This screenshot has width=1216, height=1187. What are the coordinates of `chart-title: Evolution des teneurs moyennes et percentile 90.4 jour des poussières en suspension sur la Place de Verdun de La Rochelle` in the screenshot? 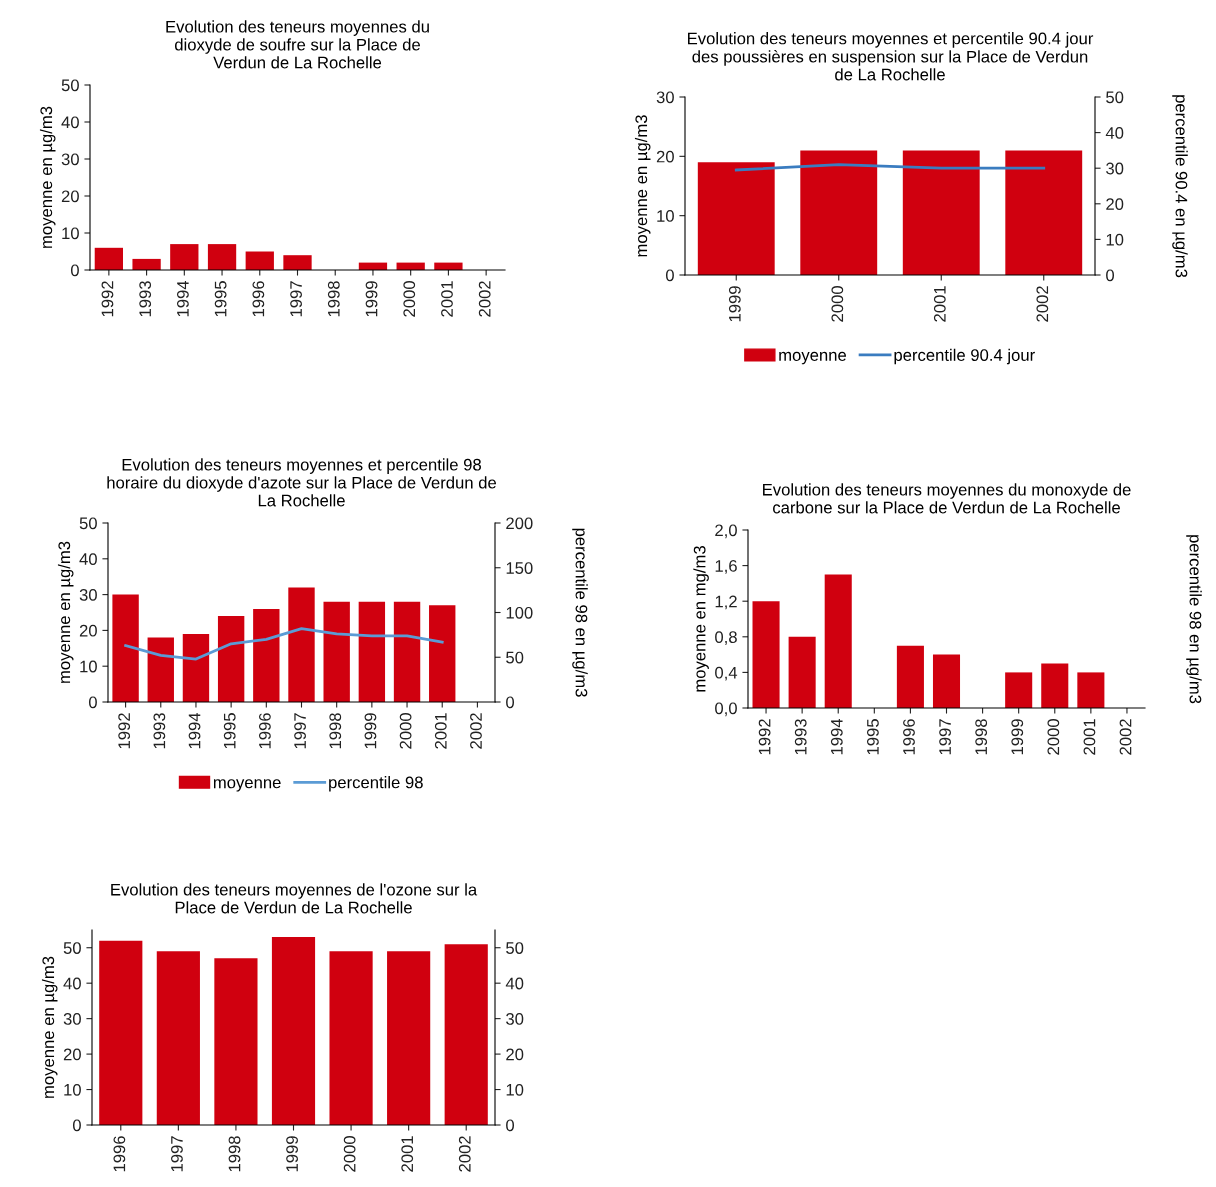 It's located at (891, 56).